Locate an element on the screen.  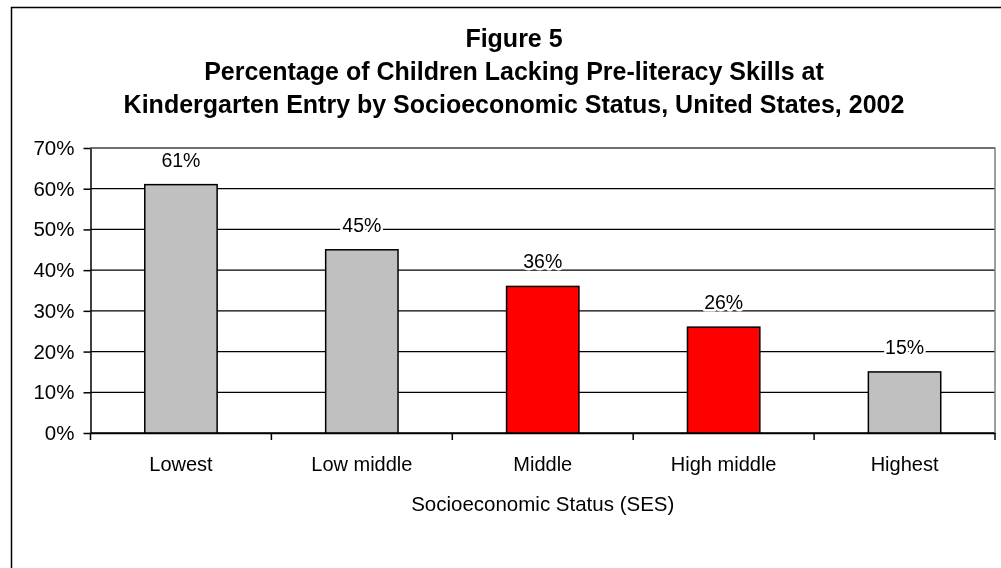
x-tick-label: Low middle is located at coordinates (362, 464).